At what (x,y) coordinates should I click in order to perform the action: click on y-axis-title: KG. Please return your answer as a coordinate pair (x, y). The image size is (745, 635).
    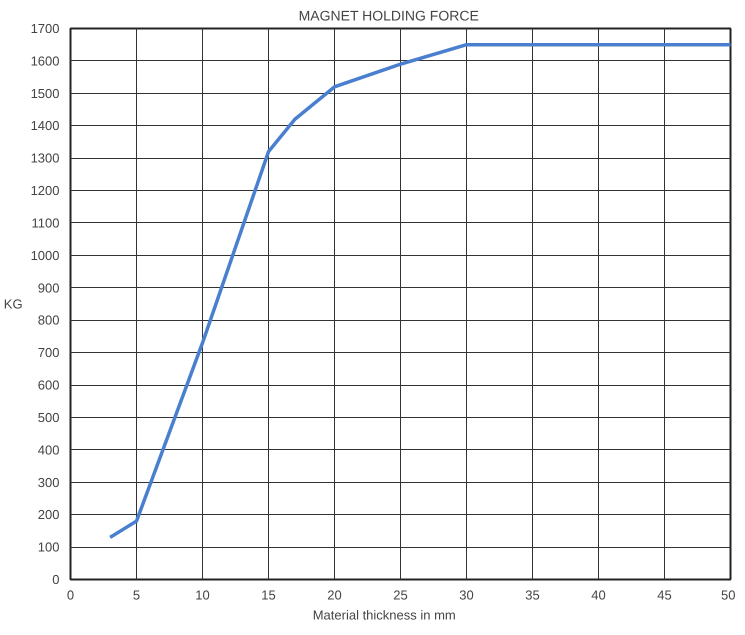
    Looking at the image, I should click on (13, 304).